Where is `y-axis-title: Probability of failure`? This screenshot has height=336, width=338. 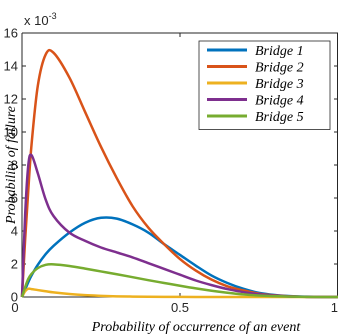 y-axis-title: Probability of failure is located at coordinates (11, 165).